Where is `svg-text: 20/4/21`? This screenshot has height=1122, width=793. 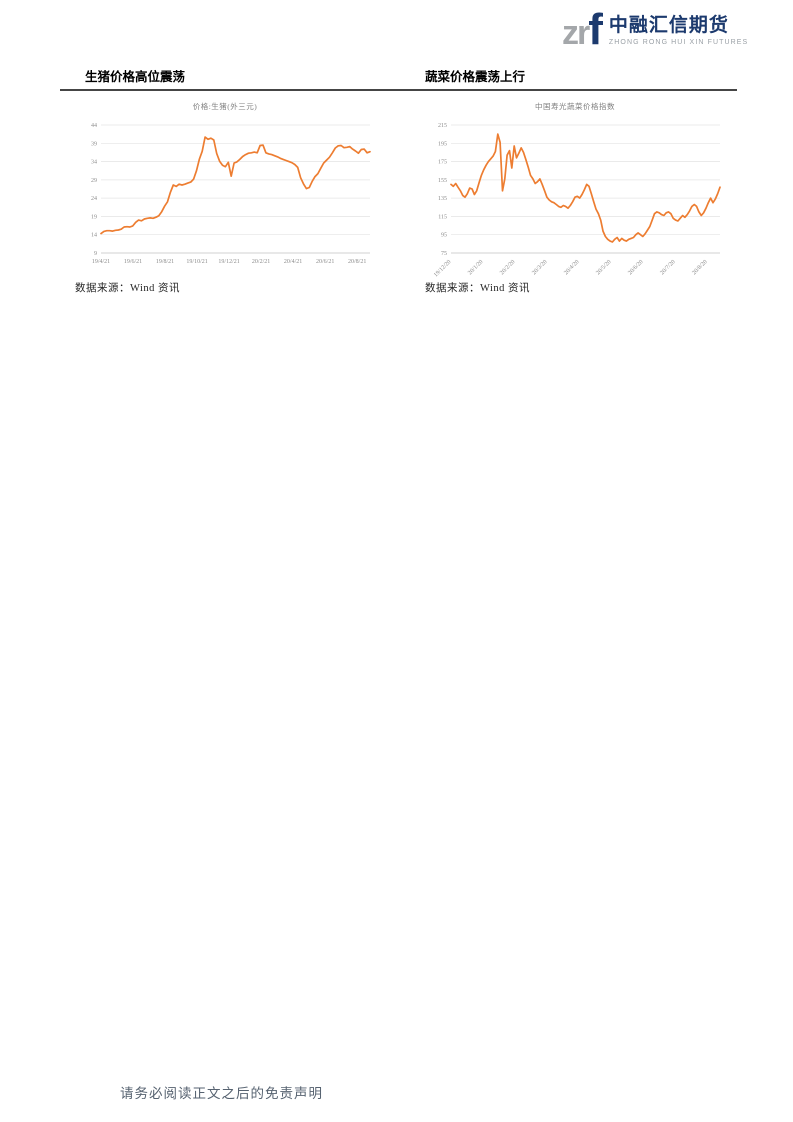
svg-text: 20/4/21 is located at coordinates (293, 262).